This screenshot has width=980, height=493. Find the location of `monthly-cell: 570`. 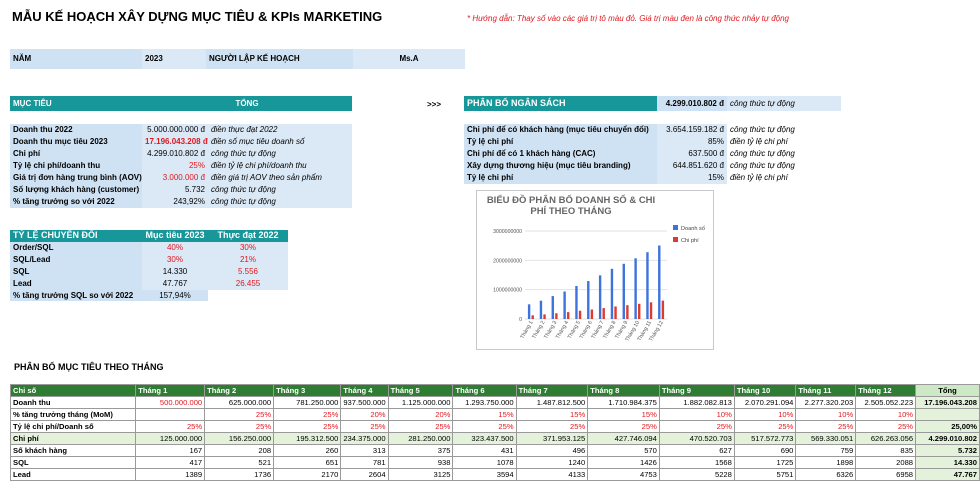

monthly-cell: 570 is located at coordinates (623, 450).